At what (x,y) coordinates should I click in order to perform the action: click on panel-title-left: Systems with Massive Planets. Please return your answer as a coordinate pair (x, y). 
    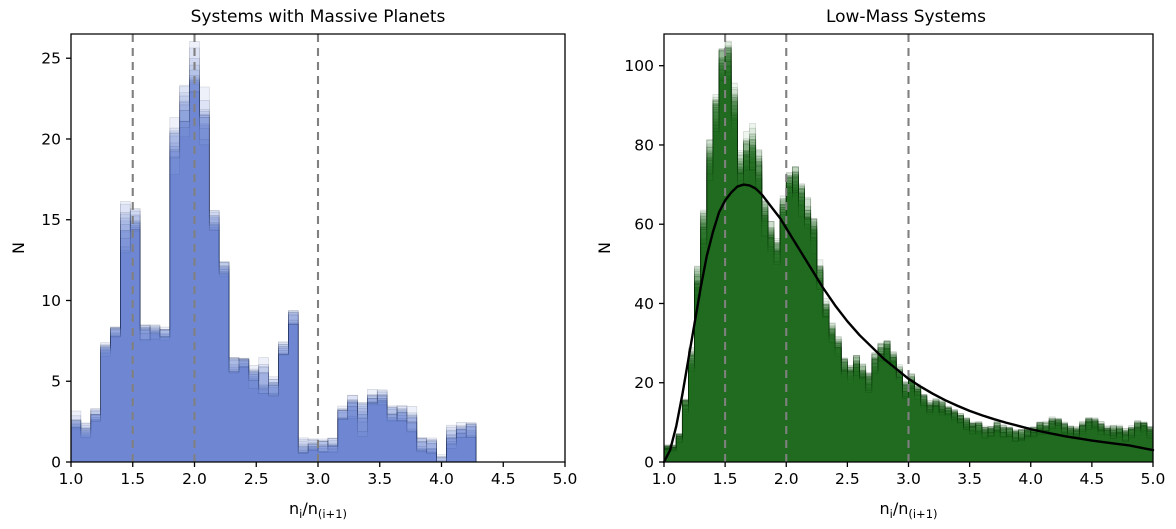
    Looking at the image, I should click on (318, 17).